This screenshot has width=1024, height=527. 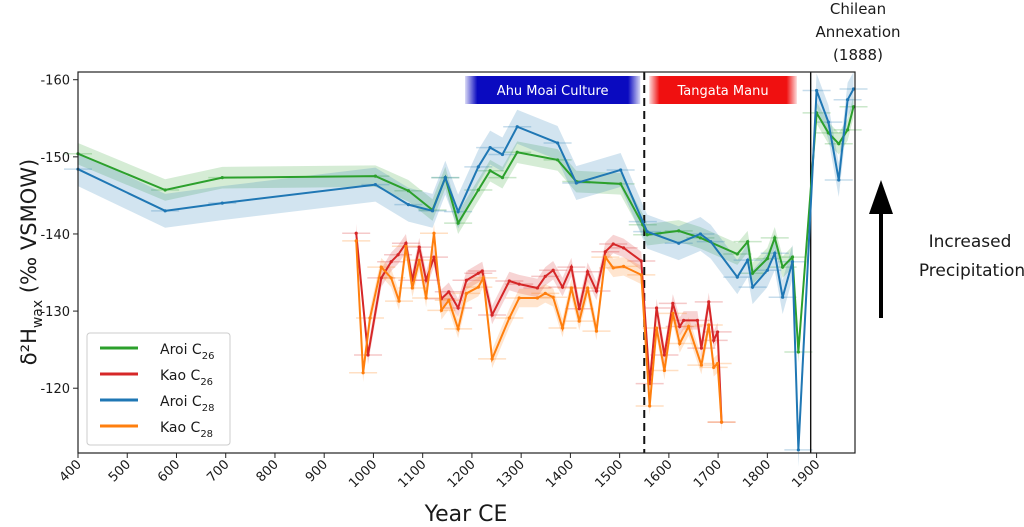 I want to click on period-bar, so click(x=723, y=90).